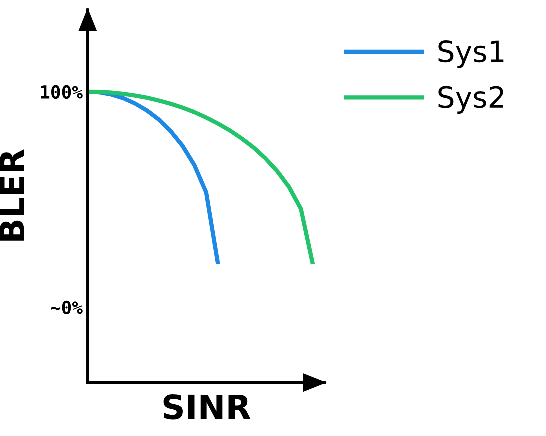 The height and width of the screenshot is (436, 546). What do you see at coordinates (471, 54) in the screenshot?
I see `legend-label: Sys1` at bounding box center [471, 54].